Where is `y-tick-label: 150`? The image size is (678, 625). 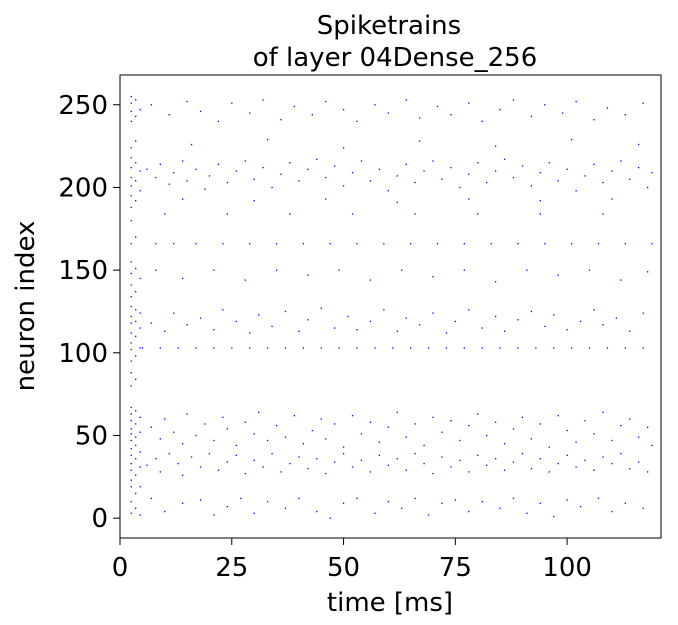
y-tick-label: 150 is located at coordinates (83, 271).